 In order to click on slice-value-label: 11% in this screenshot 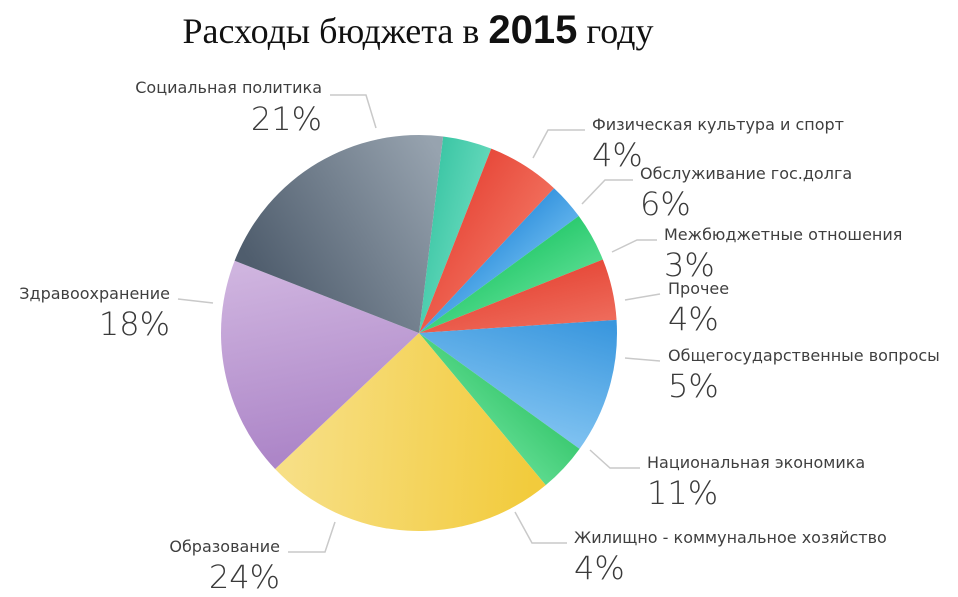, I will do `click(682, 493)`.